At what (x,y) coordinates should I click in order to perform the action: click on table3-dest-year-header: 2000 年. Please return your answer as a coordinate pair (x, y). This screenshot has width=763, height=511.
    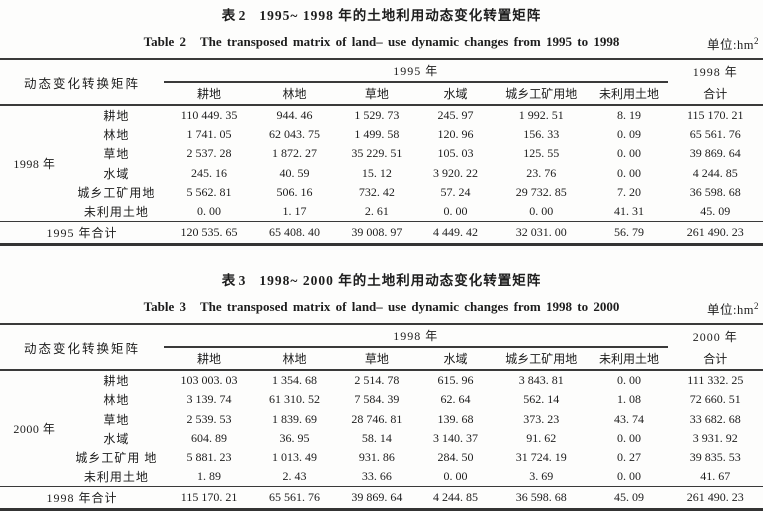
    Looking at the image, I should click on (715, 336).